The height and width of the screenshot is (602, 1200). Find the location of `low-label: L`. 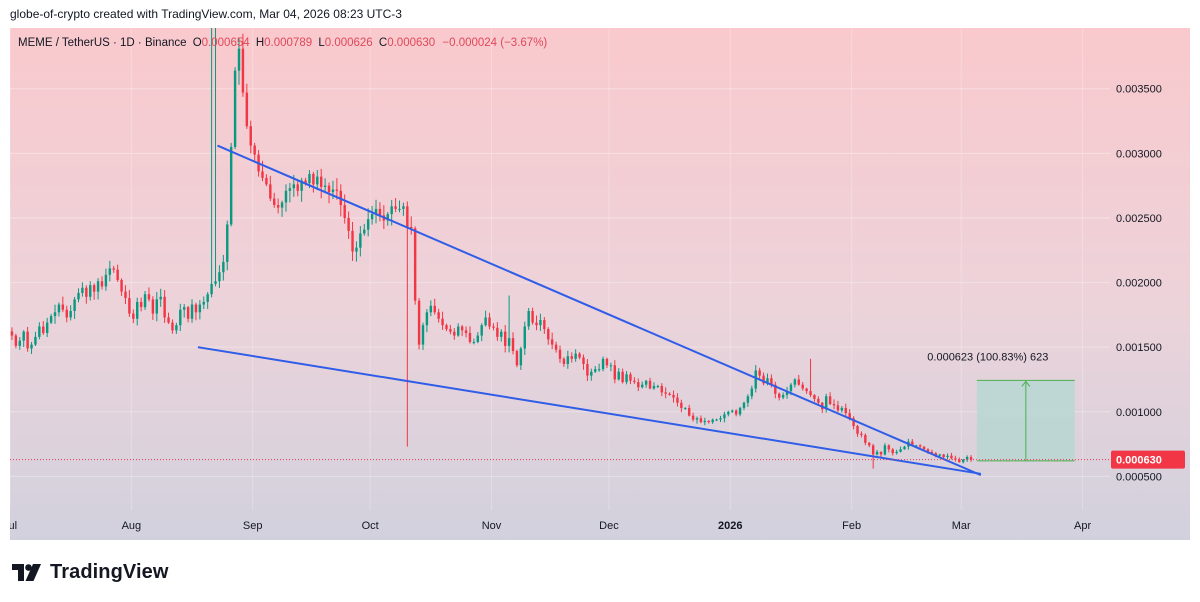

low-label: L is located at coordinates (321, 43).